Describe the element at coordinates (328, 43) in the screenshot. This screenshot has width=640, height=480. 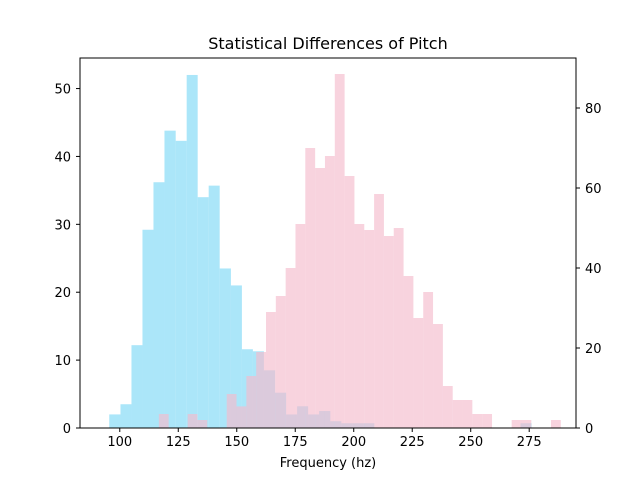
I see `chart-title: Statistical Differences of Pitch` at that location.